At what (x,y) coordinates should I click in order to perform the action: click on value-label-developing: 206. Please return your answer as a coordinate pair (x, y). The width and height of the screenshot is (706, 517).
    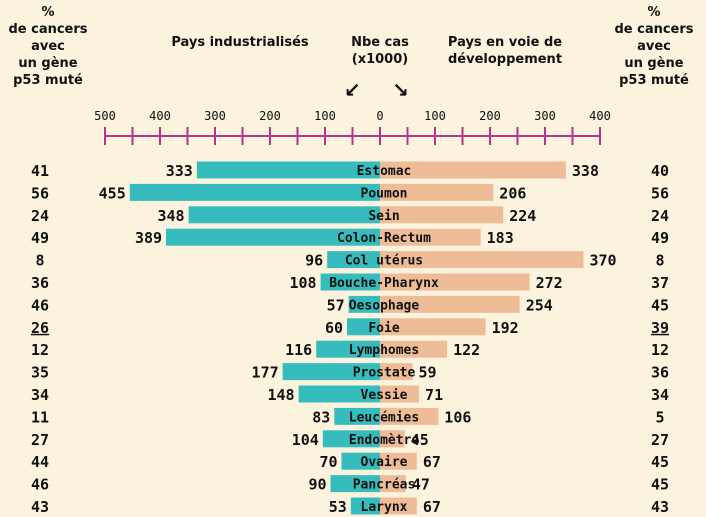
    Looking at the image, I should click on (512, 193).